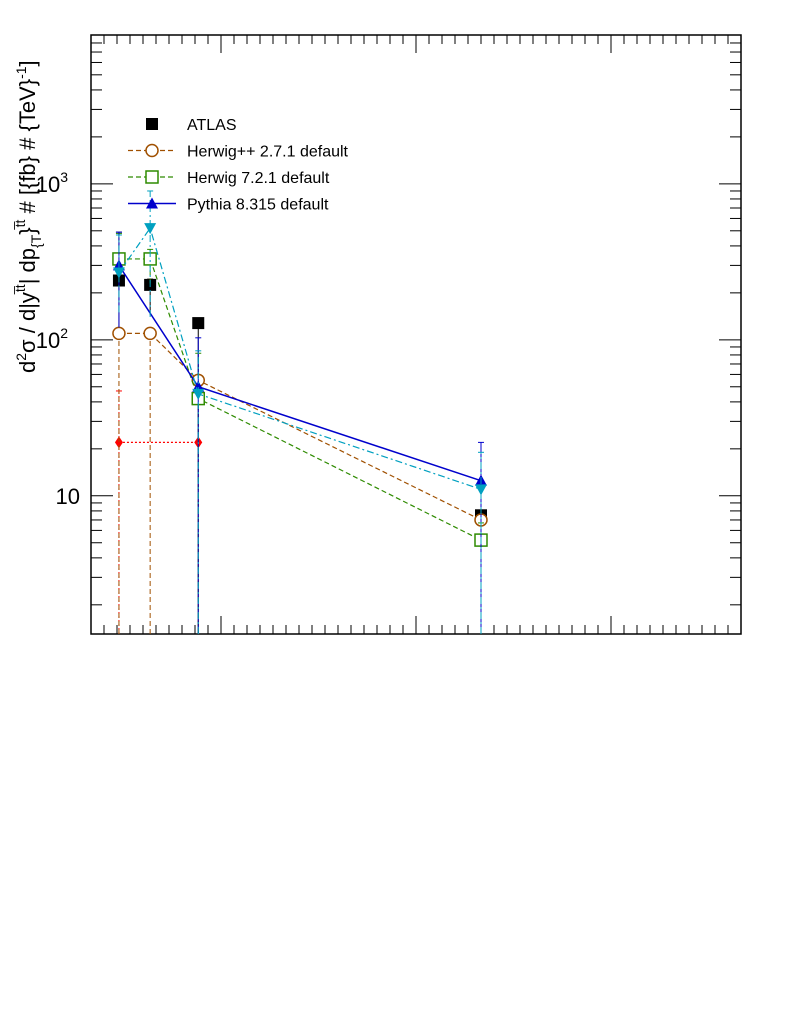 This screenshot has height=1024, width=786. I want to click on ylabel-end: ], so click(27, 63).